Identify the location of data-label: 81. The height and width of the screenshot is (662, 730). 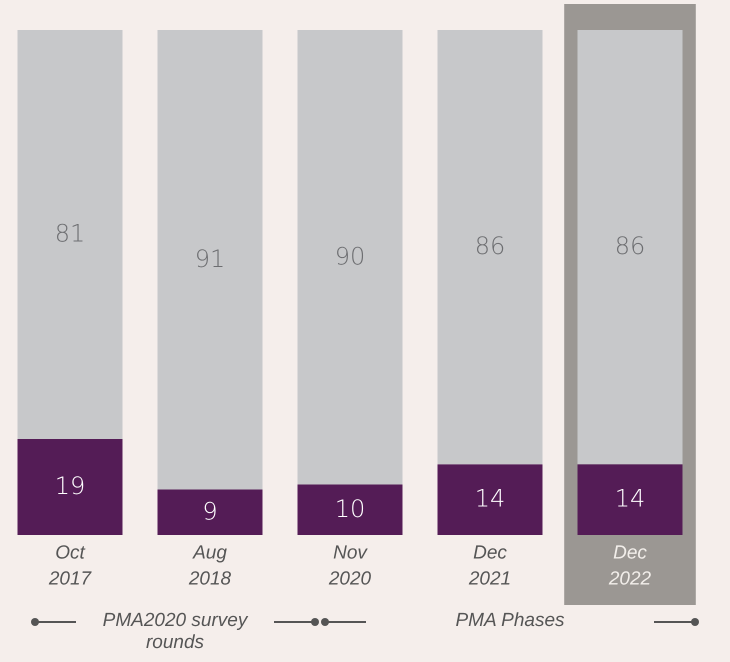
(70, 234).